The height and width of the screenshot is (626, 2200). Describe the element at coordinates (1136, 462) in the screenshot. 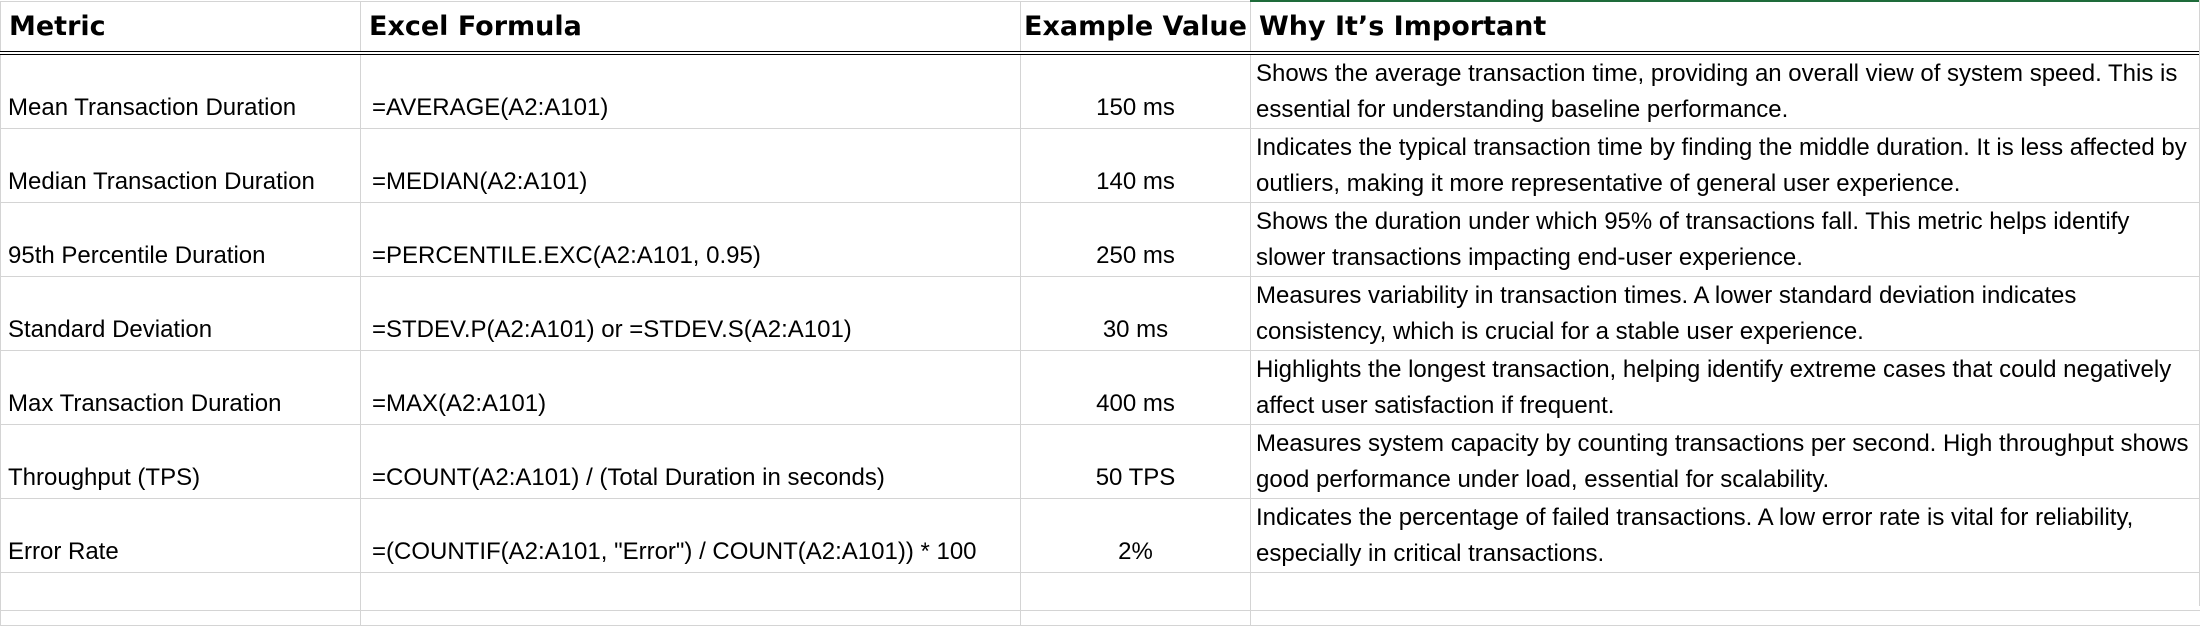

I see `value-cell: 50 TPS` at that location.